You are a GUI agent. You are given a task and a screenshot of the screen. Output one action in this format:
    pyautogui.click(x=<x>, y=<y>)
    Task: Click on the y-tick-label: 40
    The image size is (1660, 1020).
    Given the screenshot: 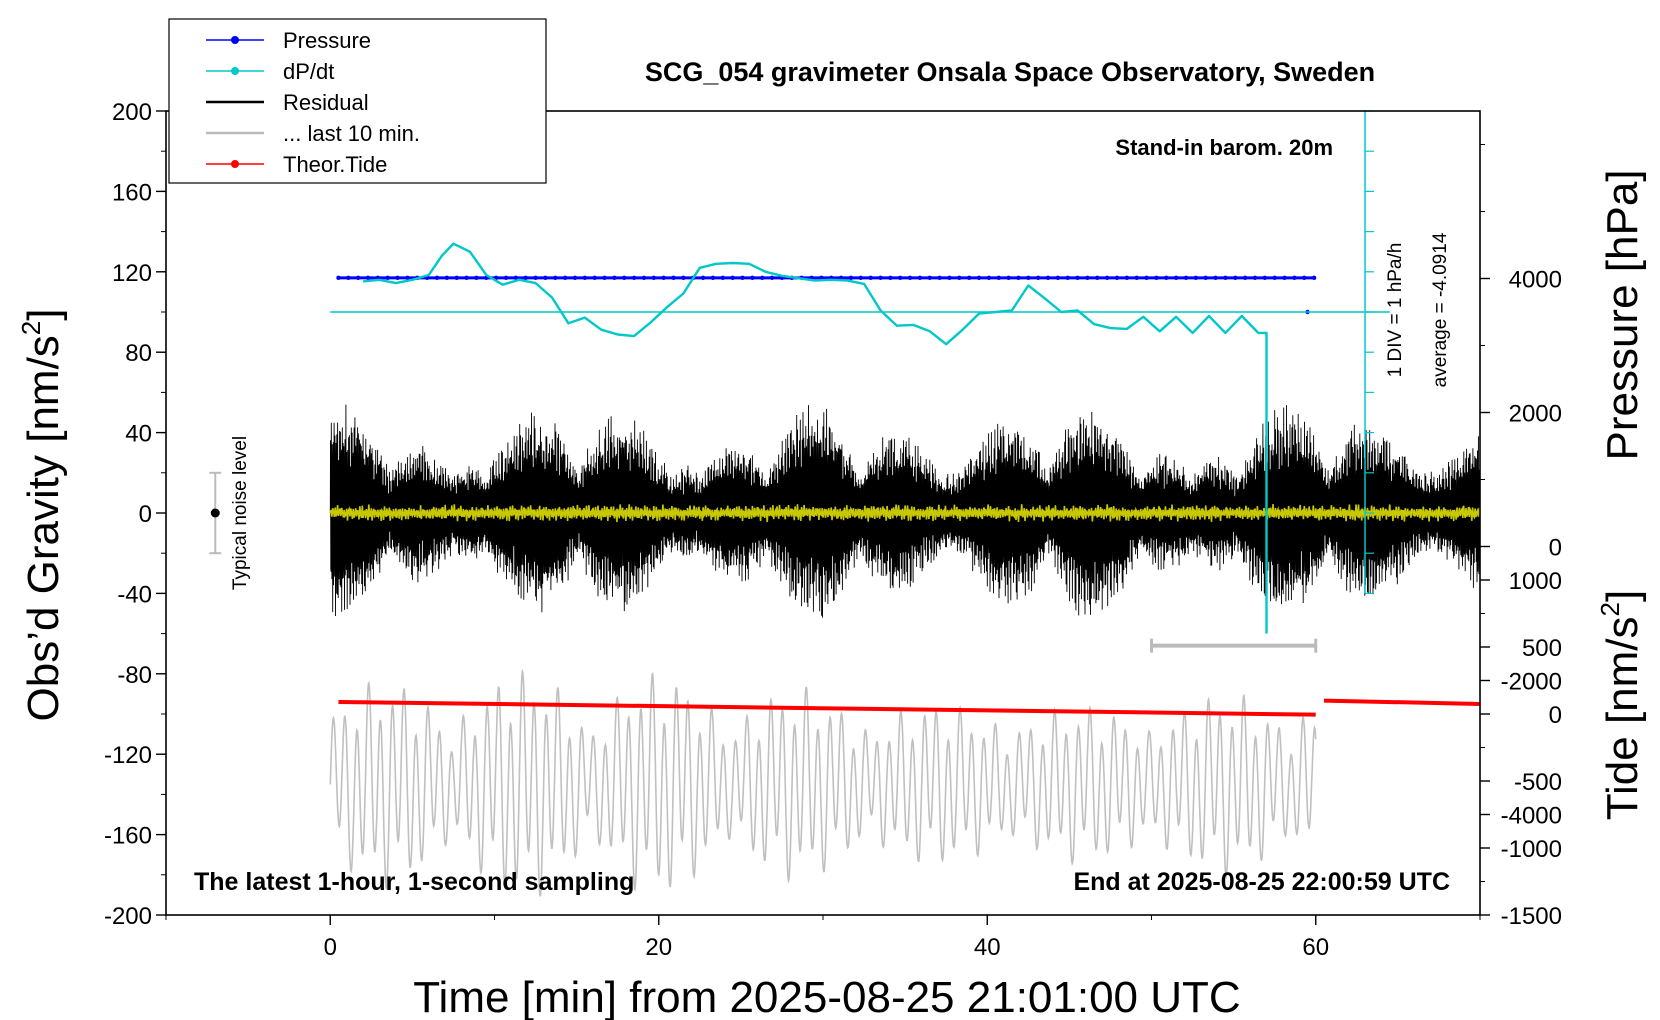 What is the action you would take?
    pyautogui.click(x=138, y=434)
    